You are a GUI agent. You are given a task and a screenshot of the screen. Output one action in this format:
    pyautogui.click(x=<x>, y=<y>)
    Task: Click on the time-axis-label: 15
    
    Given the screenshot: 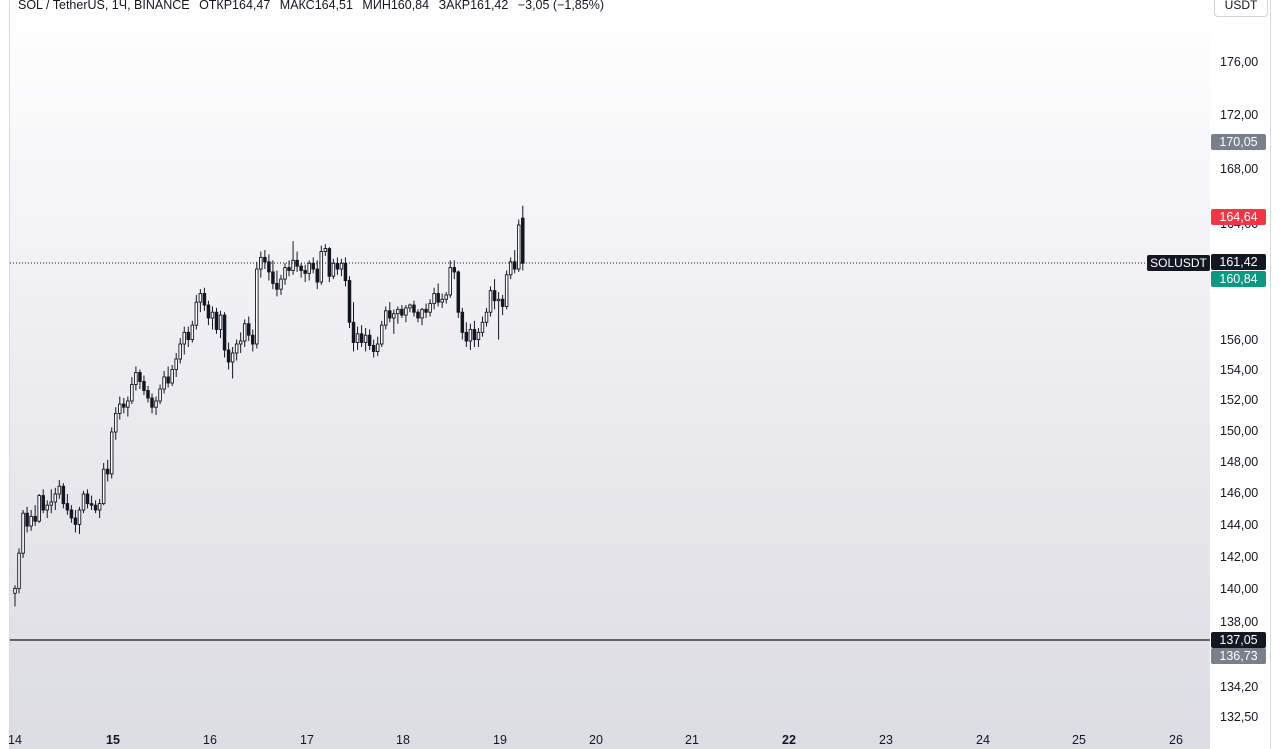 What is the action you would take?
    pyautogui.click(x=113, y=740)
    